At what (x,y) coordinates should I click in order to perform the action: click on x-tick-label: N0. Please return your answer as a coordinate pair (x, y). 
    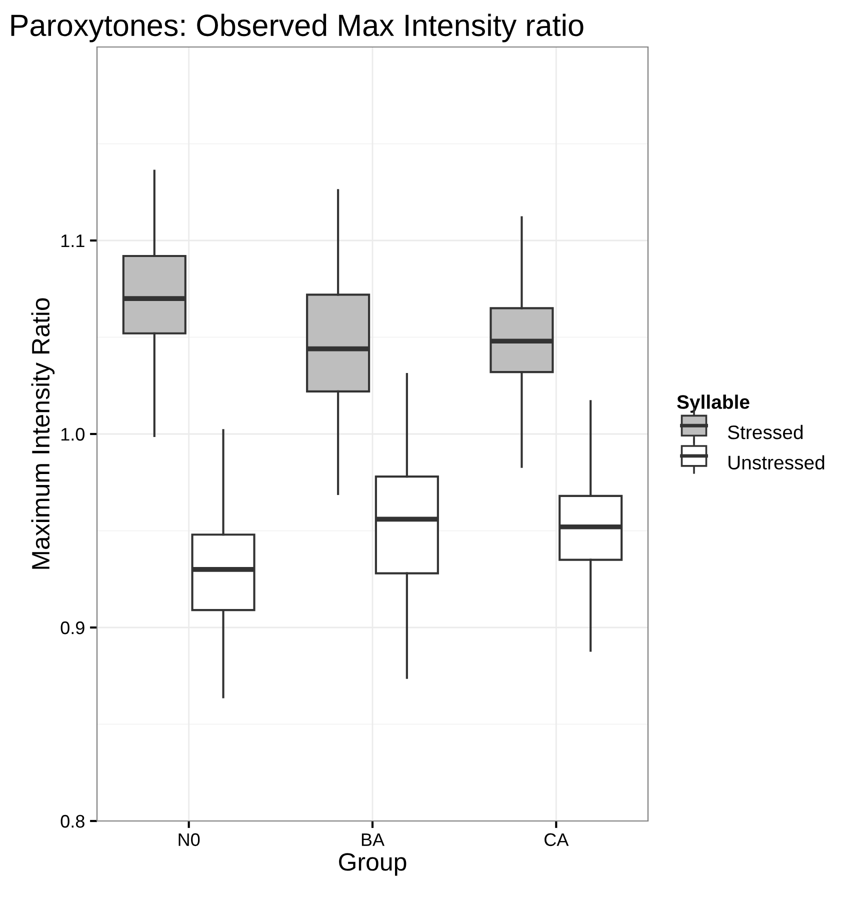
    Looking at the image, I should click on (189, 839).